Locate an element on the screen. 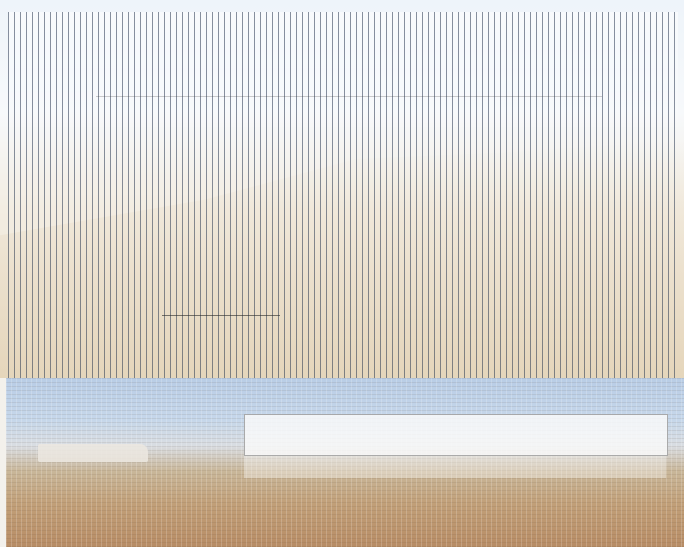 The width and height of the screenshot is (684, 547). short-divider is located at coordinates (221, 315).